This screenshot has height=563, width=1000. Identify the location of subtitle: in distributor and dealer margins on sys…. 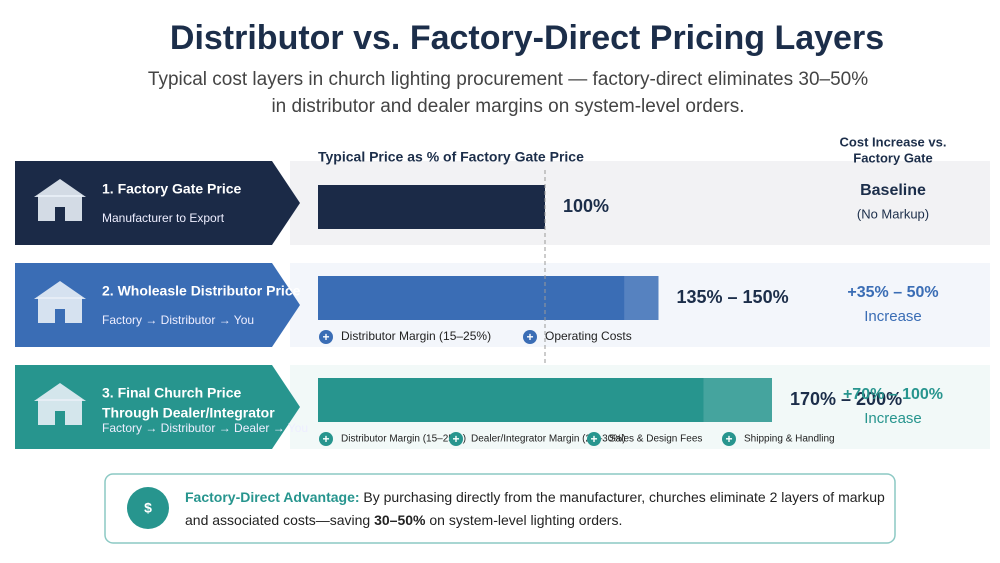
(507, 106).